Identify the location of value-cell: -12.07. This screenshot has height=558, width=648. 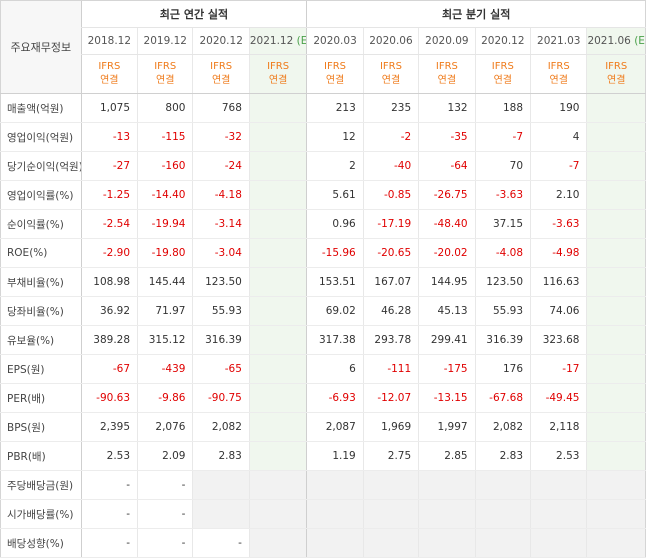
(390, 398).